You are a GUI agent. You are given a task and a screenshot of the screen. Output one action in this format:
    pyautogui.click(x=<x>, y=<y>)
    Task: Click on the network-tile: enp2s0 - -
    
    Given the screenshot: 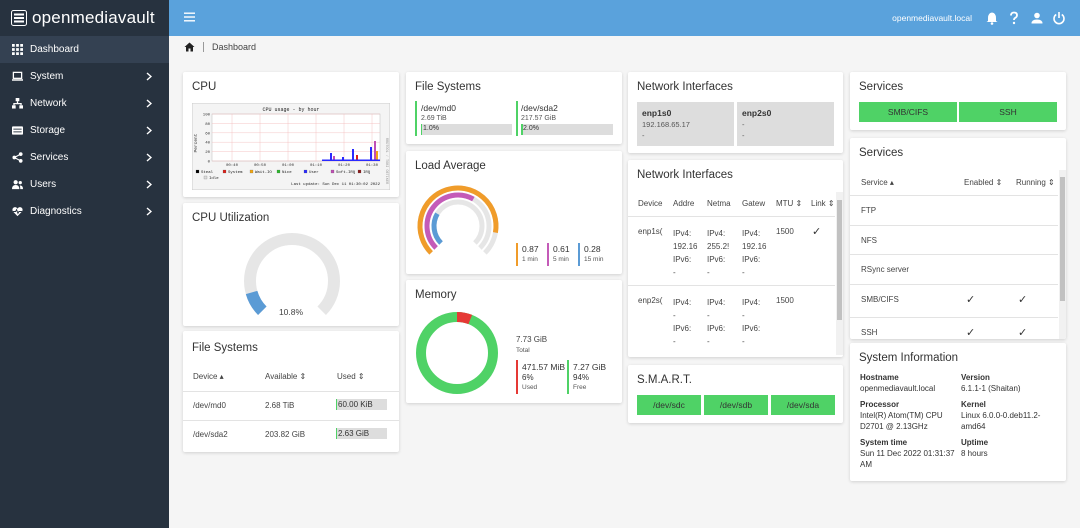 What is the action you would take?
    pyautogui.click(x=785, y=124)
    